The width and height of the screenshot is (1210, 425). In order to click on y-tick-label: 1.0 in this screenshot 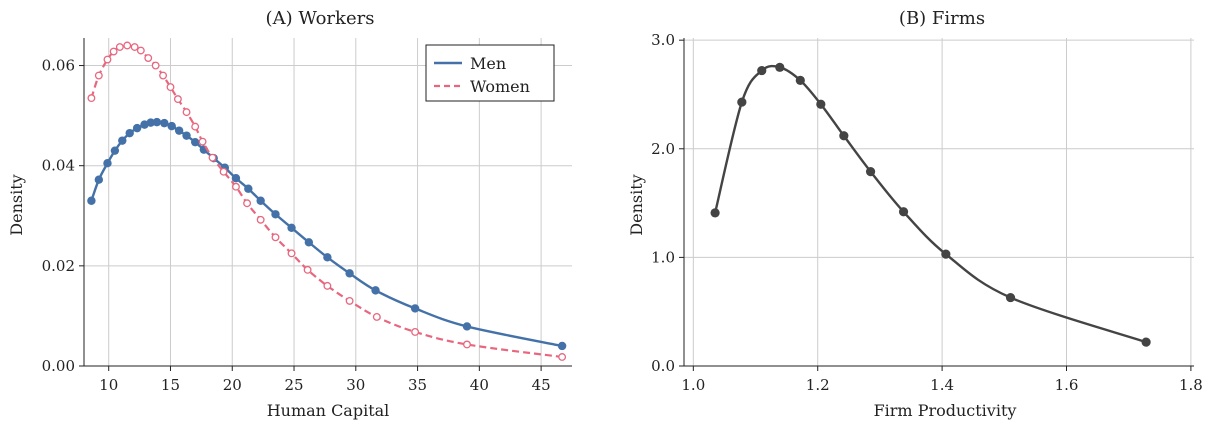, I will do `click(663, 257)`.